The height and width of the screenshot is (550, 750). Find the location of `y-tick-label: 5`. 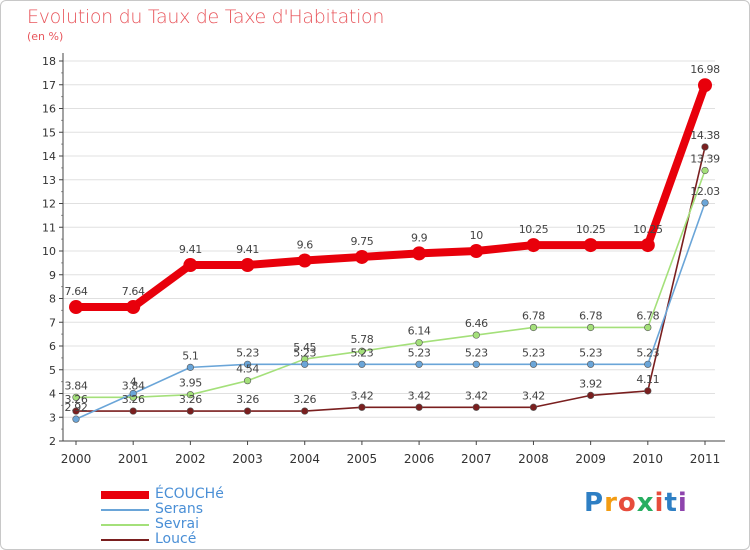

y-tick-label: 5 is located at coordinates (52, 370).